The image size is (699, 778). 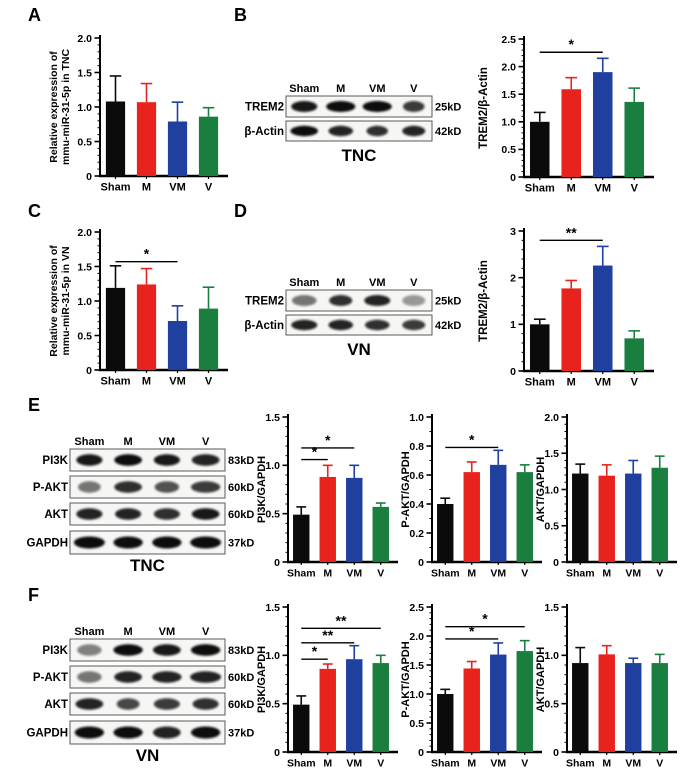 I want to click on chart-pakt-gapdh-tnc: 0 0.2 0.4 0.6 0.8 1.0 Sham M VM V * P-AKT/GAPDH, so click(x=471, y=496).